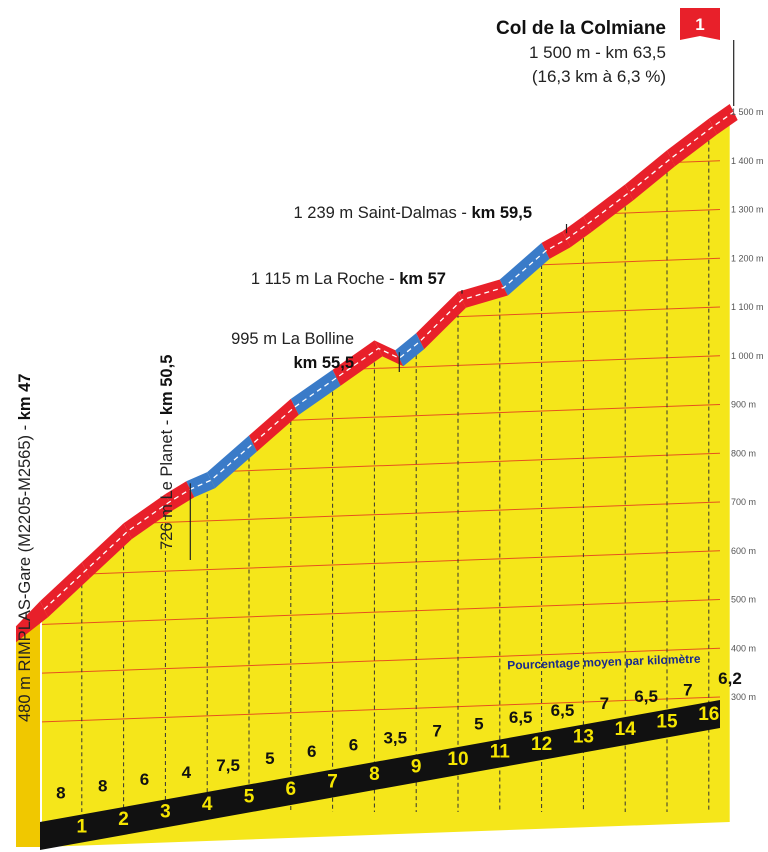 The image size is (768, 852). What do you see at coordinates (348, 279) in the screenshot?
I see `label-la-roche: 1 115 m La Roche - km 57` at bounding box center [348, 279].